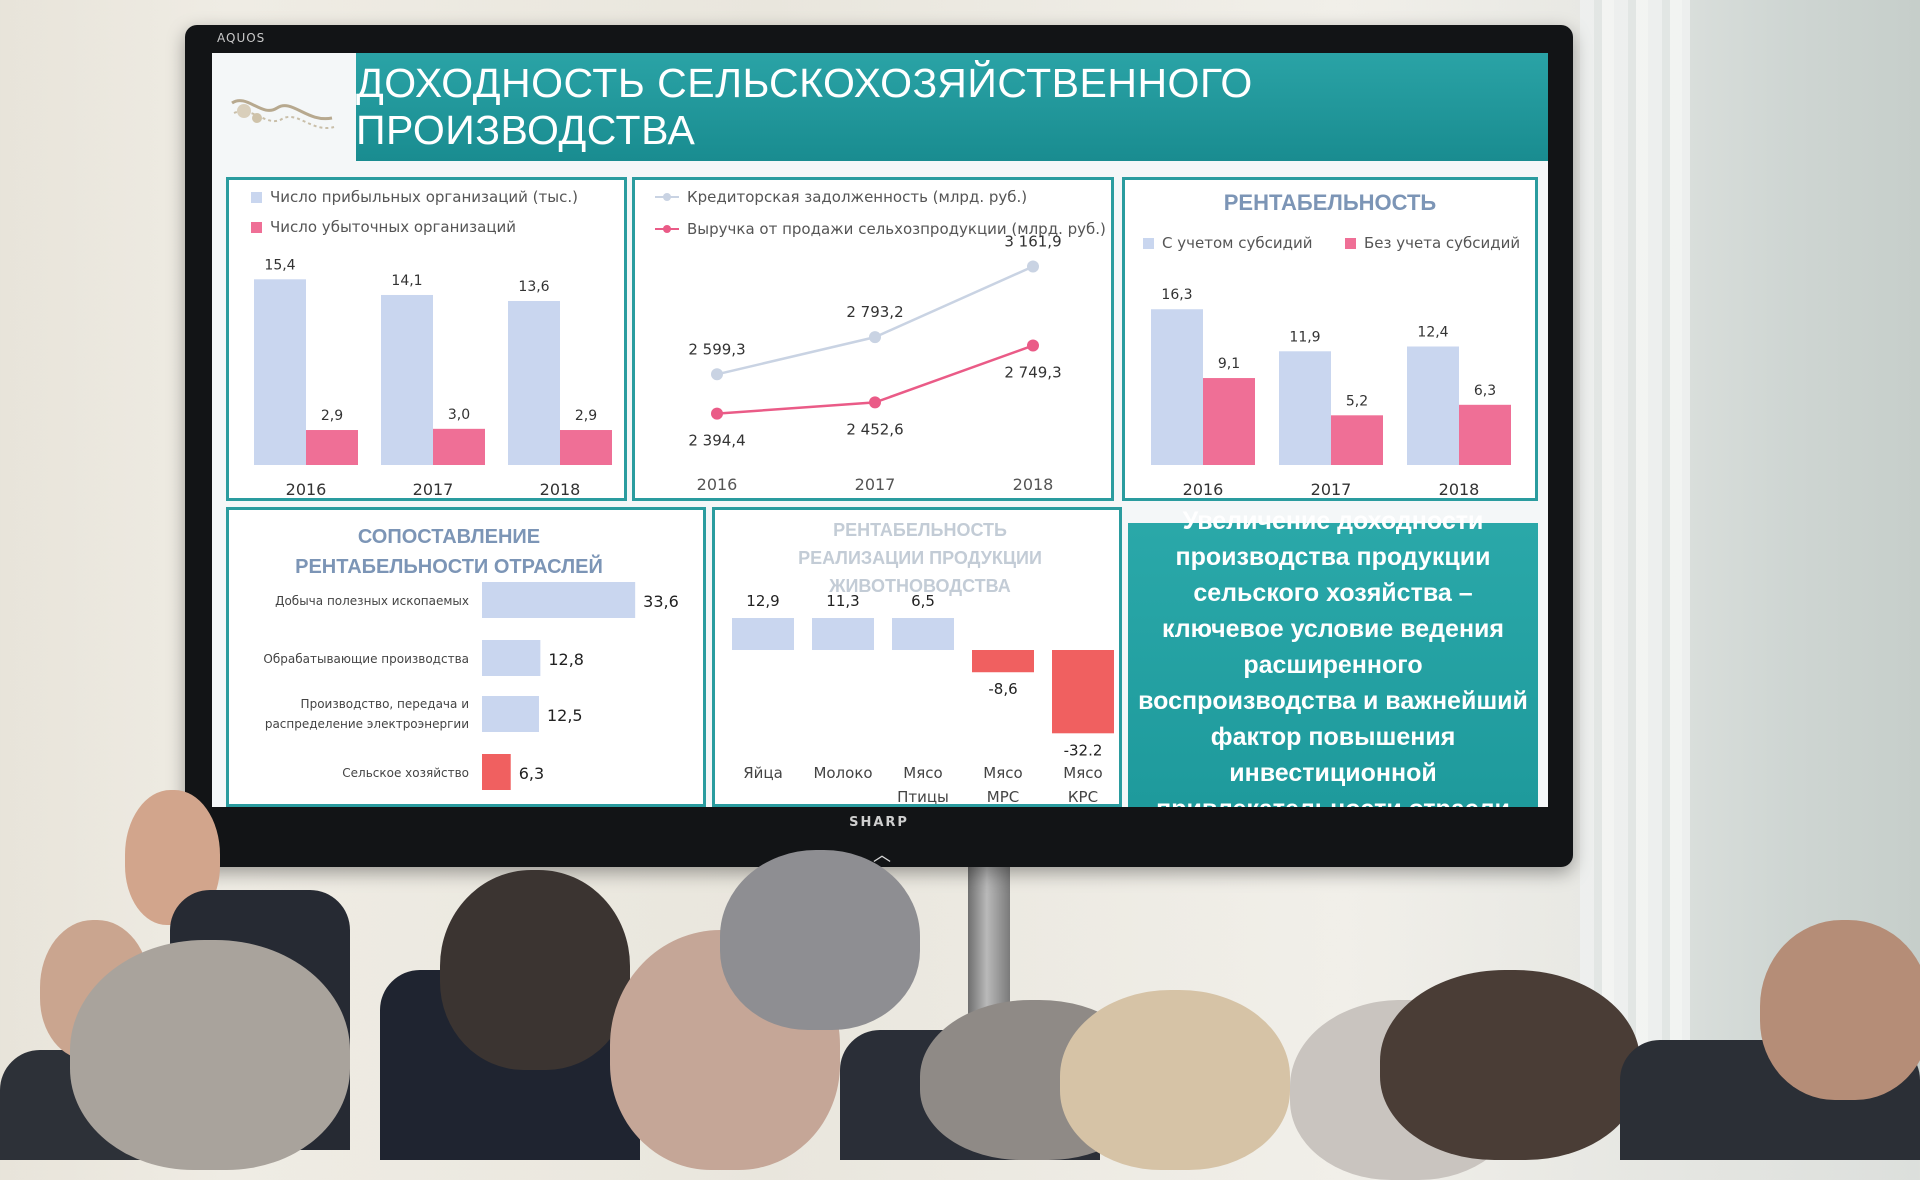 The image size is (1920, 1180). I want to click on data-label: 3,0, so click(459, 415).